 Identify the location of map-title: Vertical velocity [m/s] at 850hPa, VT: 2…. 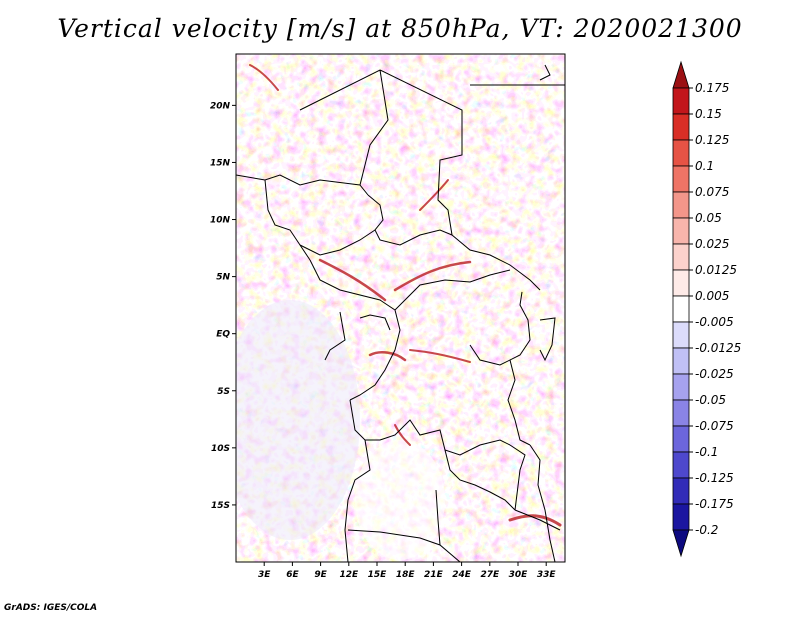
(400, 28).